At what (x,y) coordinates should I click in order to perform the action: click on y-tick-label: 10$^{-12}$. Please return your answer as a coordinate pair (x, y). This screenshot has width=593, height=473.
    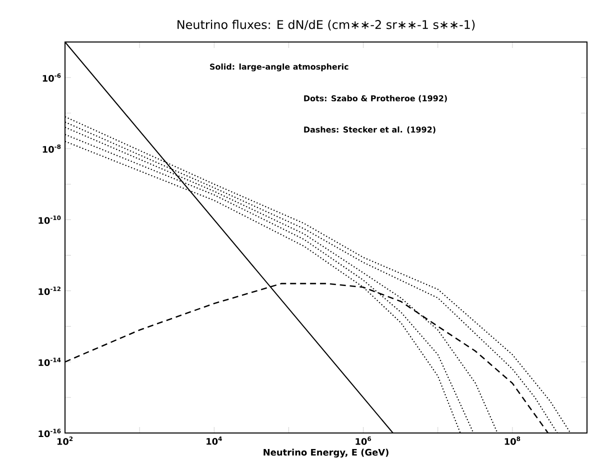
    Looking at the image, I should click on (49, 290).